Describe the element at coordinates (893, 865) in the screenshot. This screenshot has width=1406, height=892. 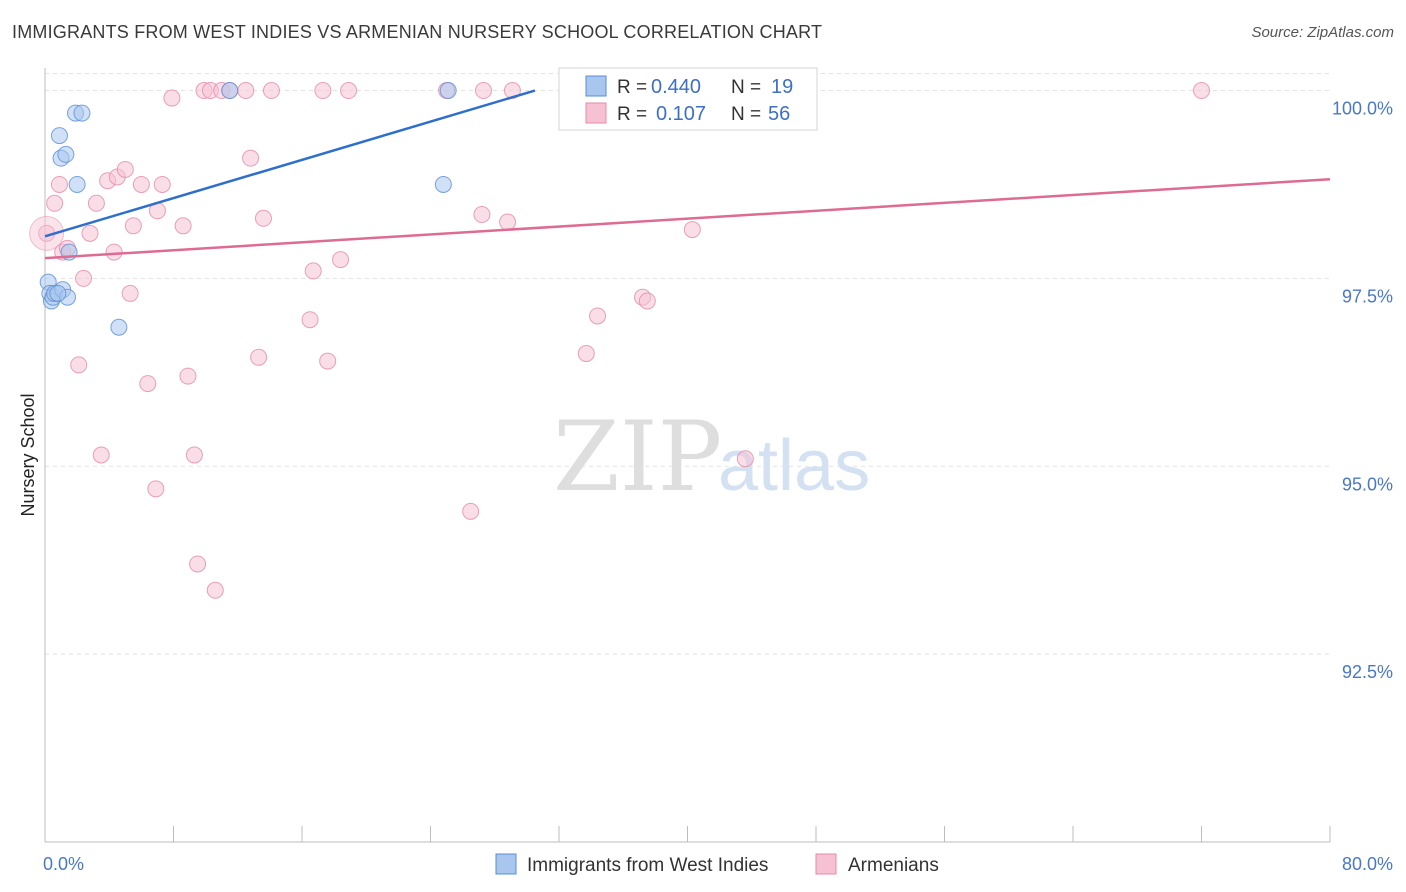
I see `series-legend-label-armenians: Armenians` at that location.